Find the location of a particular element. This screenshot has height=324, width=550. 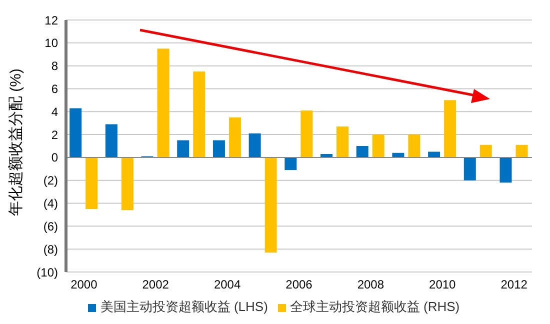

y-tick-label: 2 is located at coordinates (54, 135).